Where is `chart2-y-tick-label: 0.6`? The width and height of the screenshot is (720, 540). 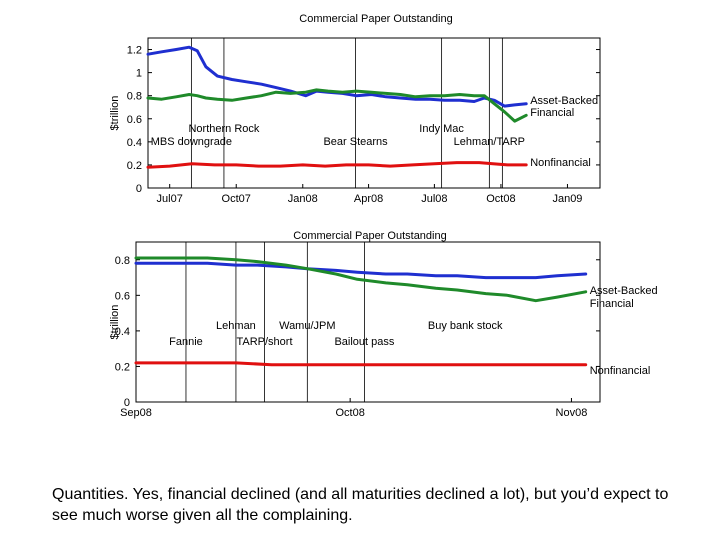
chart2-y-tick-label: 0.6 is located at coordinates (122, 296).